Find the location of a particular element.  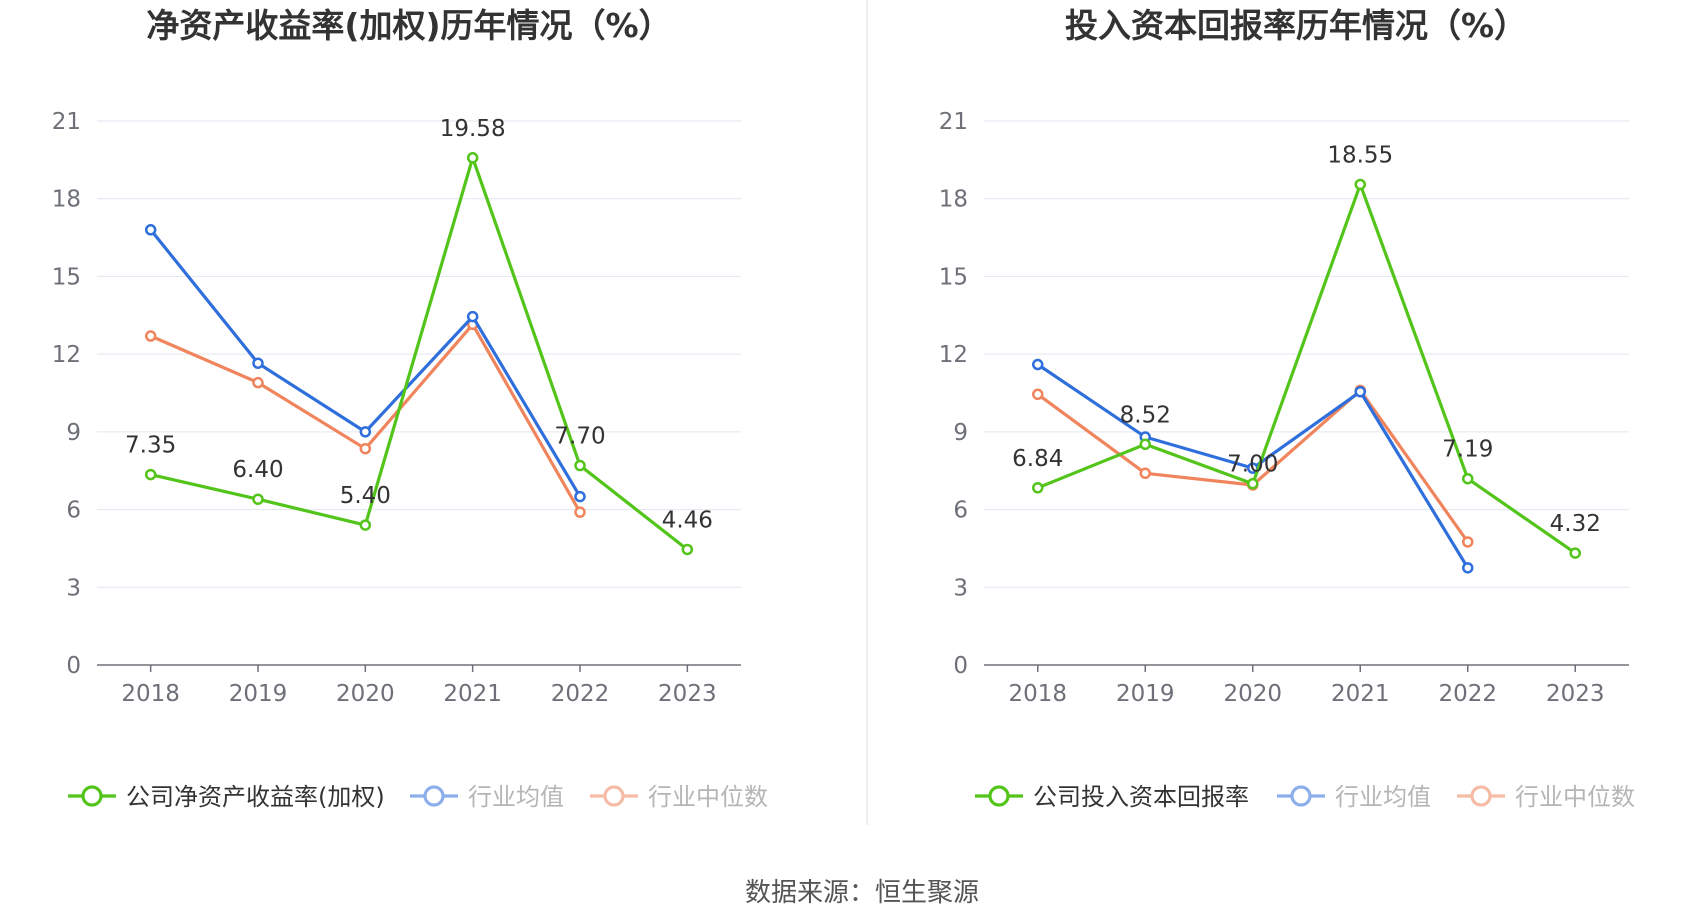

data-label: 7.35 is located at coordinates (150, 446).